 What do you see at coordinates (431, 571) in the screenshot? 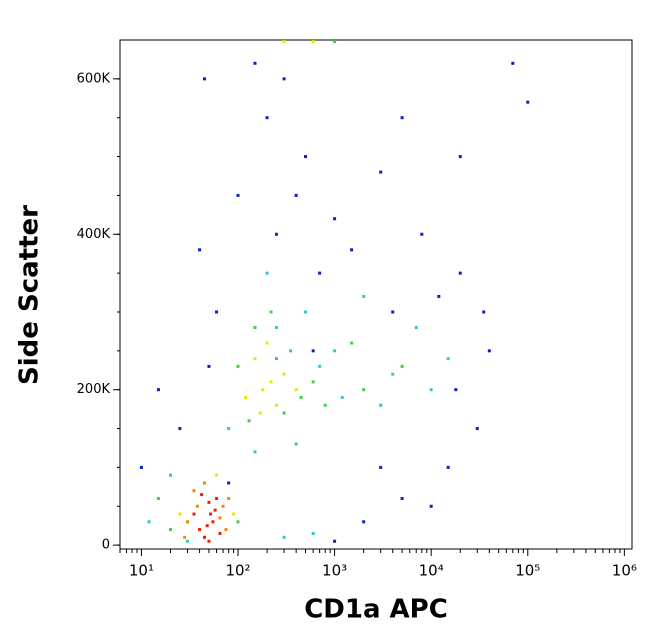
I see `x-tick-label: 10⁴` at bounding box center [431, 571].